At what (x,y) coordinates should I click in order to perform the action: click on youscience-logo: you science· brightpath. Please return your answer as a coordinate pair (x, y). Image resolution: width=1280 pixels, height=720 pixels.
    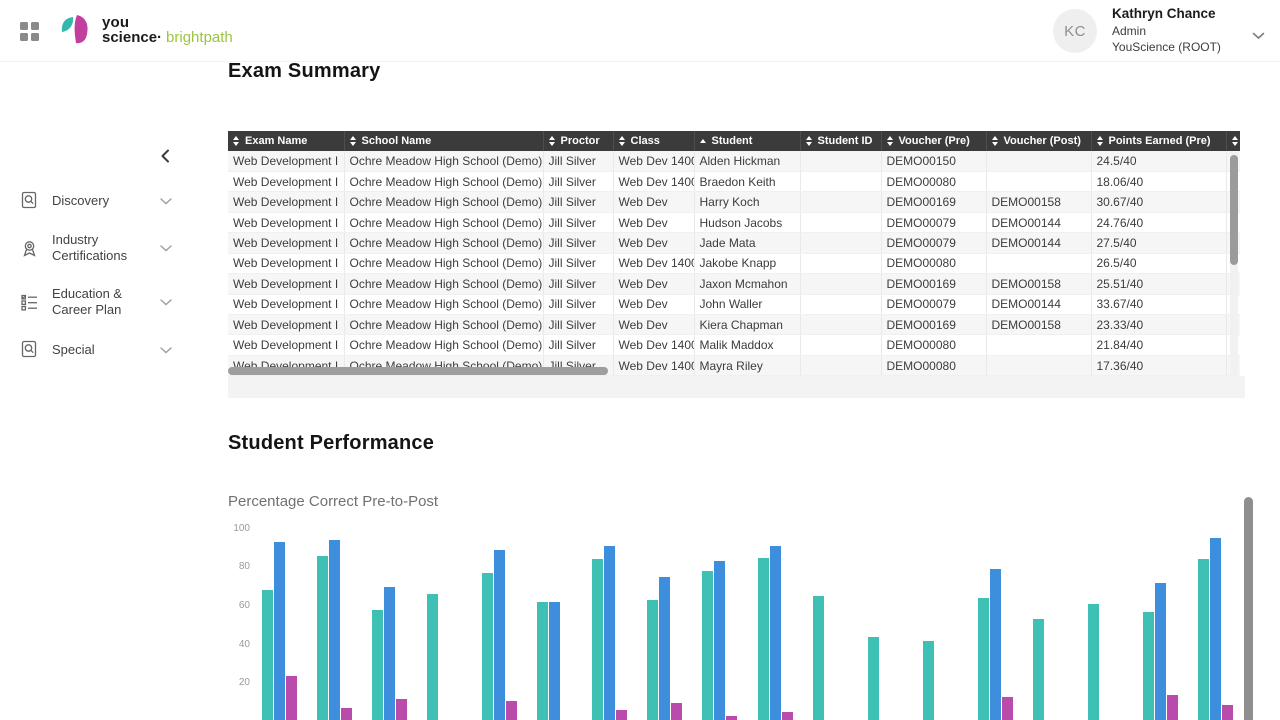
    Looking at the image, I should click on (146, 30).